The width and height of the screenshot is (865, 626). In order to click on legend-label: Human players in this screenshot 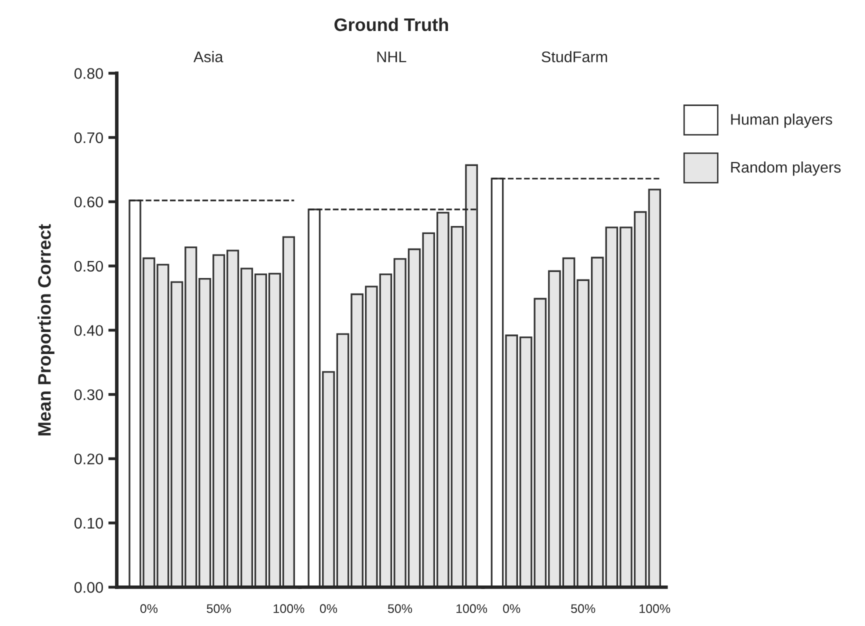, I will do `click(781, 121)`.